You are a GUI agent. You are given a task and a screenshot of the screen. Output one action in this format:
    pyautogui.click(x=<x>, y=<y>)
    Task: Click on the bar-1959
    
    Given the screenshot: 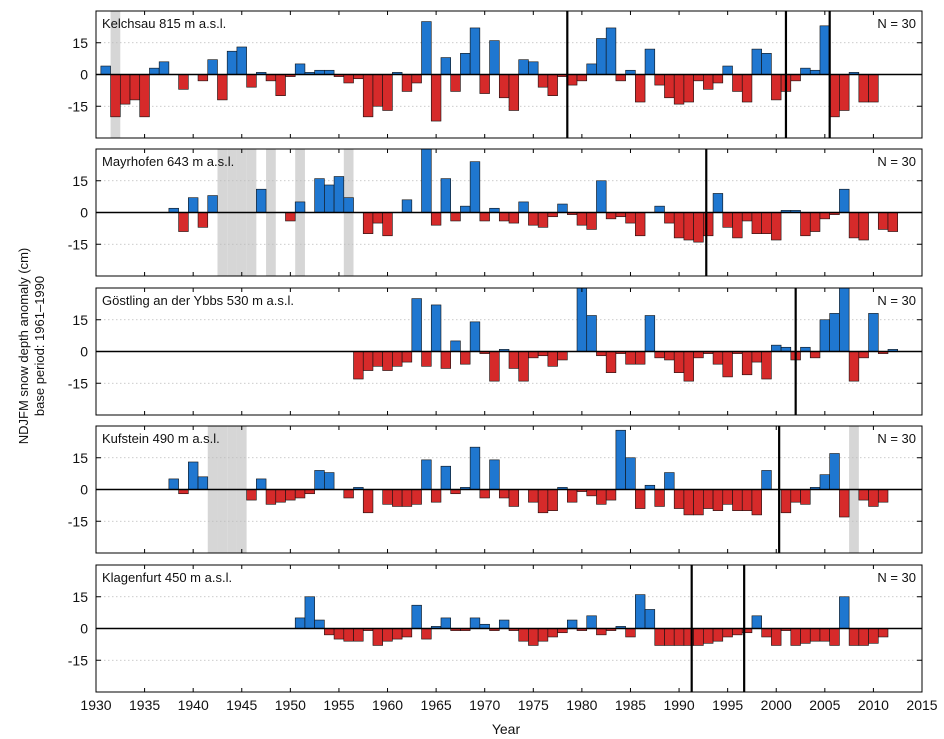 What is the action you would take?
    pyautogui.click(x=377, y=218)
    